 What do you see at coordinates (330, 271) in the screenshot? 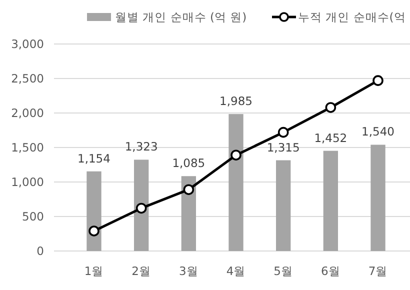
I see `x-tick-label: 6월` at bounding box center [330, 271].